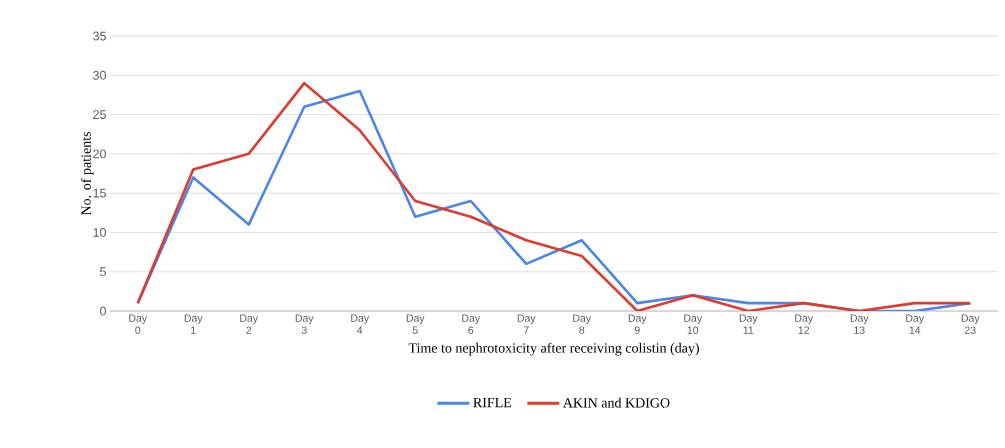  What do you see at coordinates (748, 324) in the screenshot?
I see `x-tick-label: Day 11` at bounding box center [748, 324].